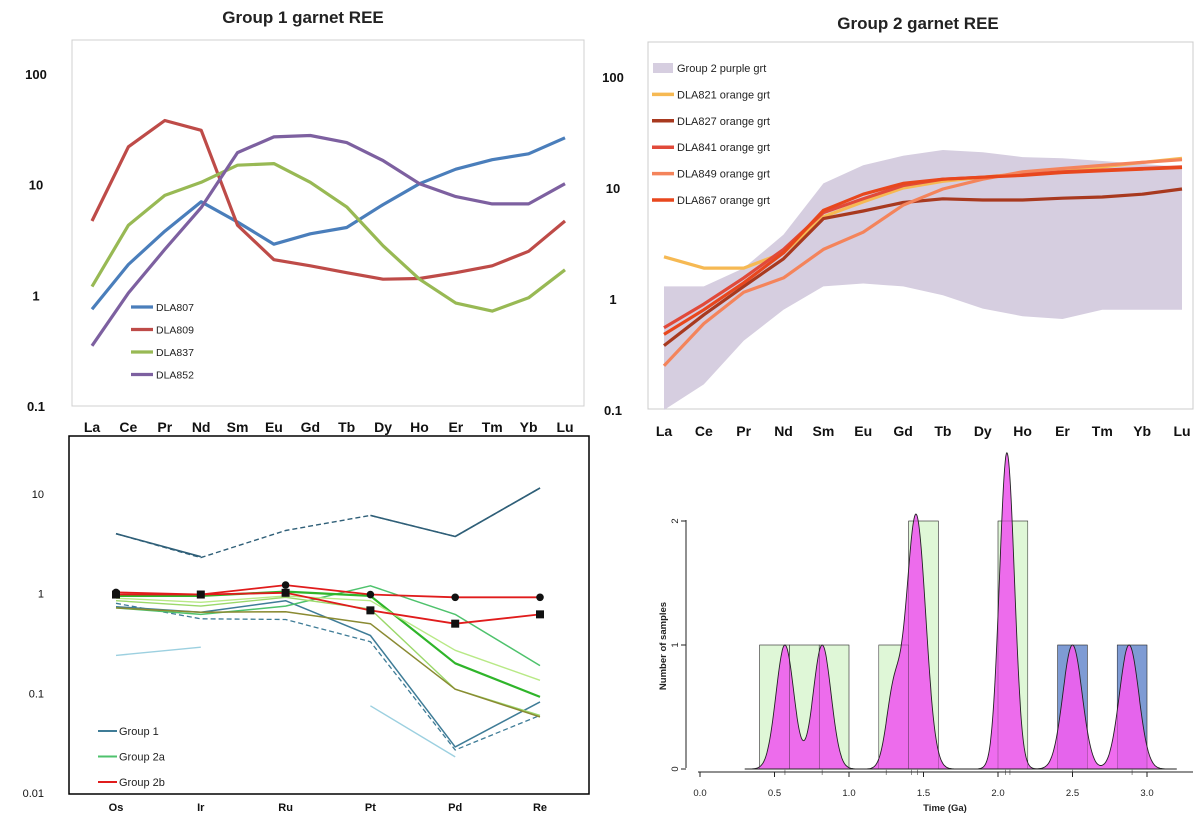 This screenshot has height=817, width=1194. Describe the element at coordinates (142, 783) in the screenshot. I see `panel3-legend-label: Group 2b` at that location.